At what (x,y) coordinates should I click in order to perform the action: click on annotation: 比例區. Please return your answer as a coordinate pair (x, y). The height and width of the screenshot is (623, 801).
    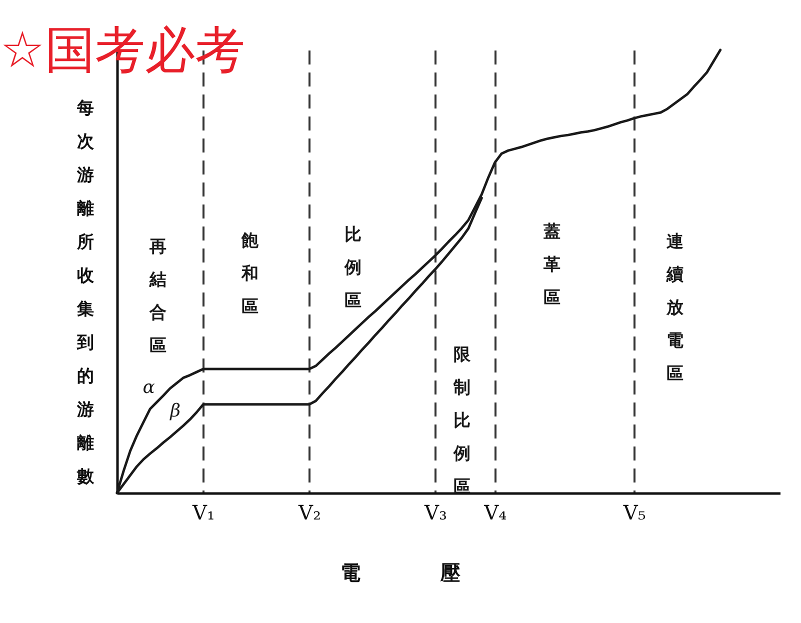
    Looking at the image, I should click on (353, 268).